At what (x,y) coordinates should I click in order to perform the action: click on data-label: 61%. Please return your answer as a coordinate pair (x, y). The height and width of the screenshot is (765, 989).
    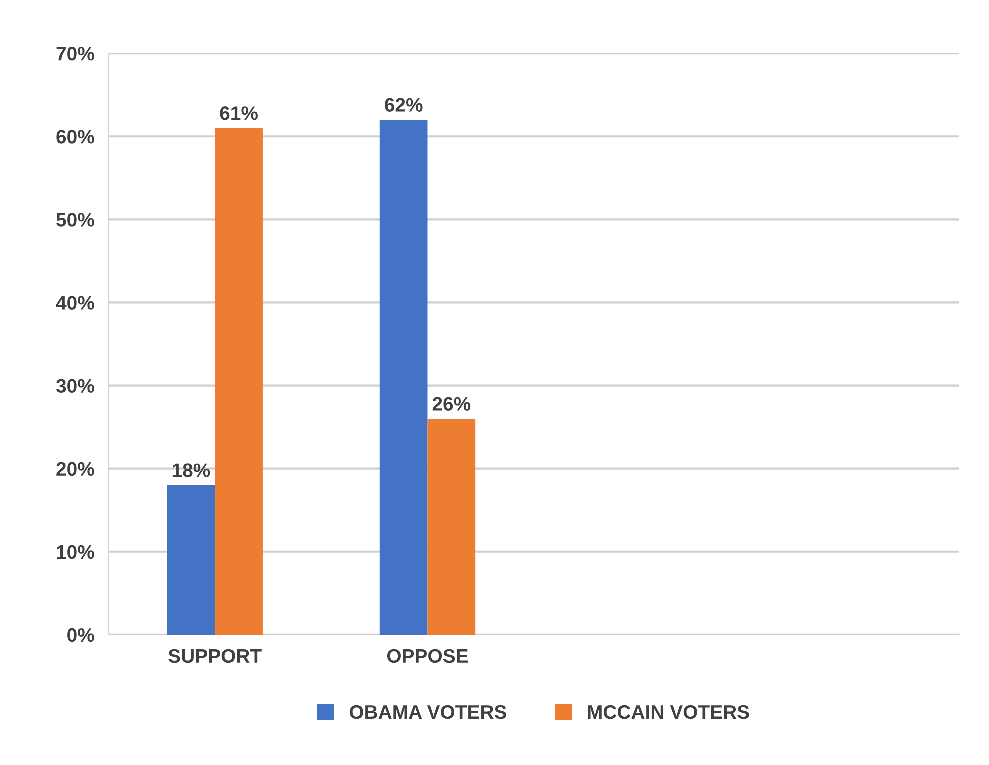
    Looking at the image, I should click on (239, 113).